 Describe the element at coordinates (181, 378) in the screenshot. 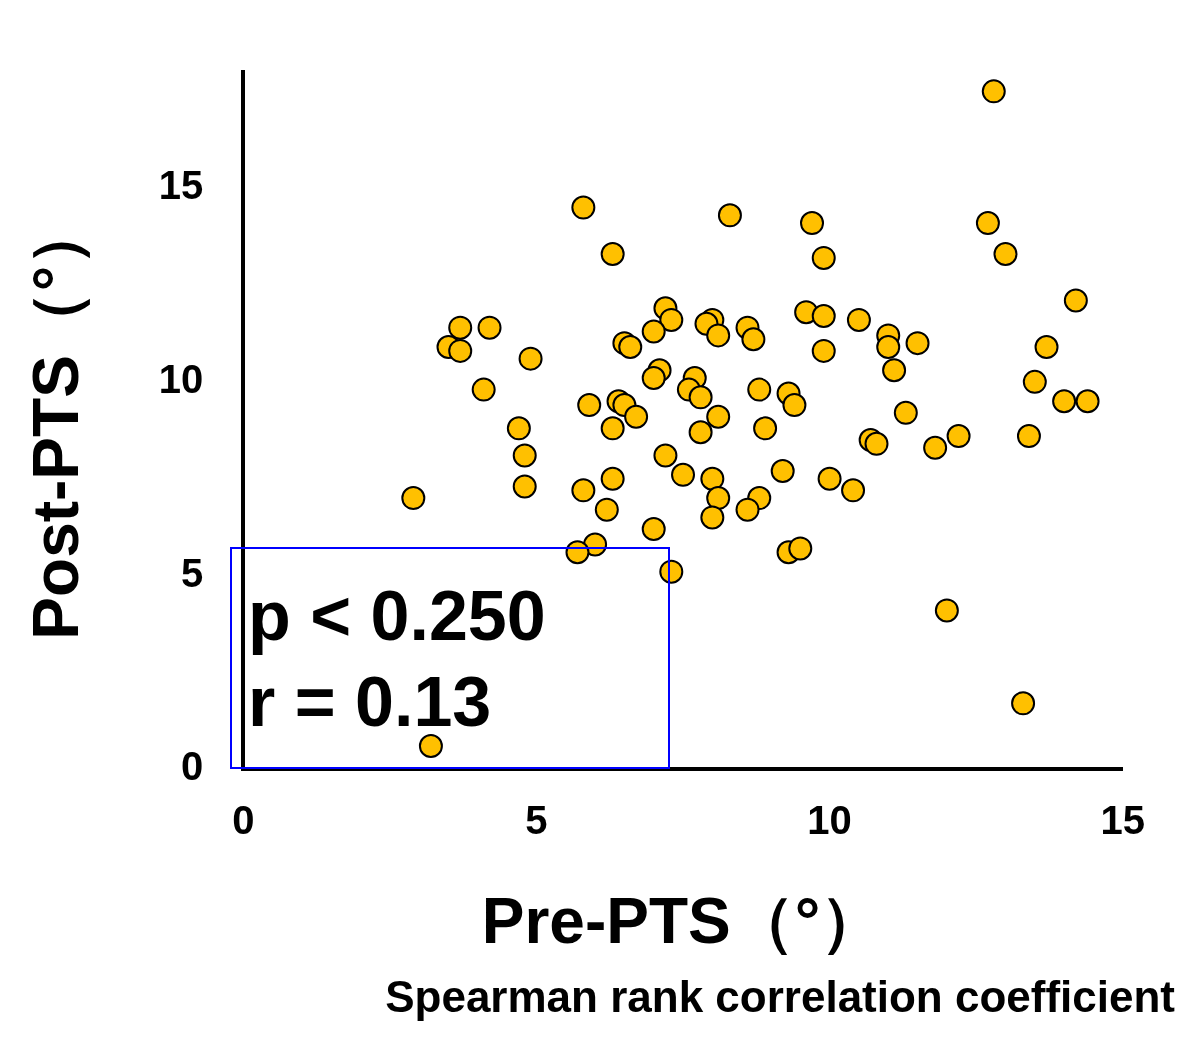

I see `y-tick-label: 10` at that location.